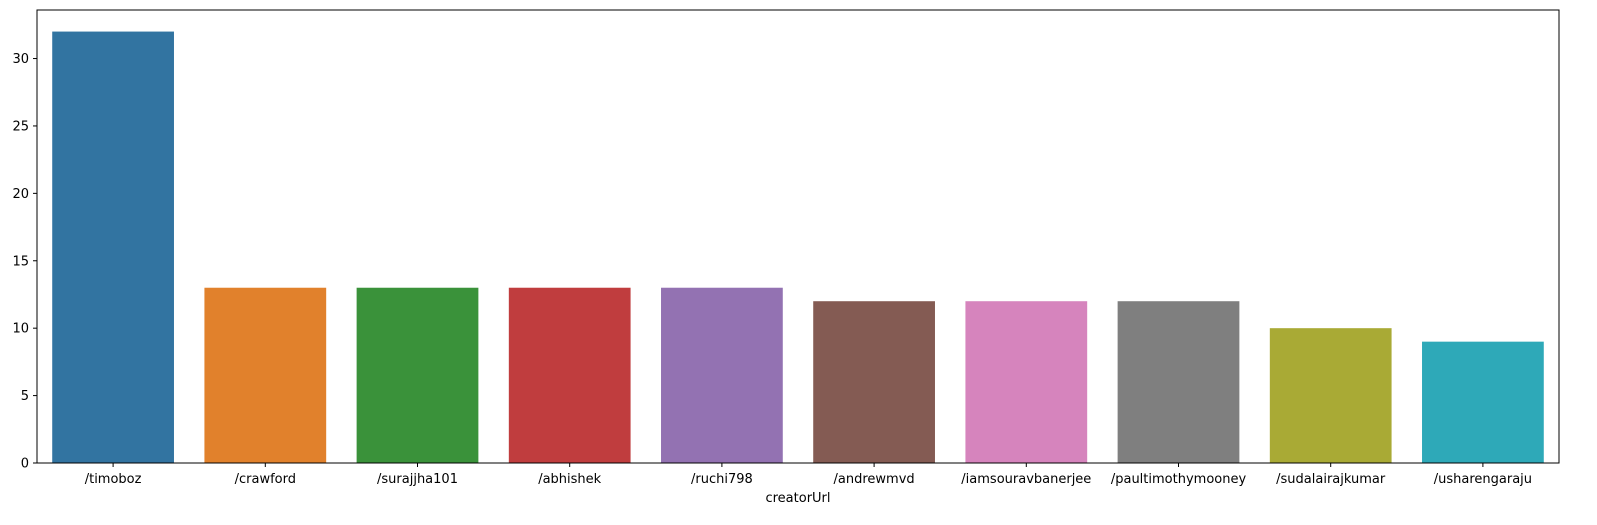  Describe the element at coordinates (722, 479) in the screenshot. I see `x-tick-label: /ruchi798` at that location.